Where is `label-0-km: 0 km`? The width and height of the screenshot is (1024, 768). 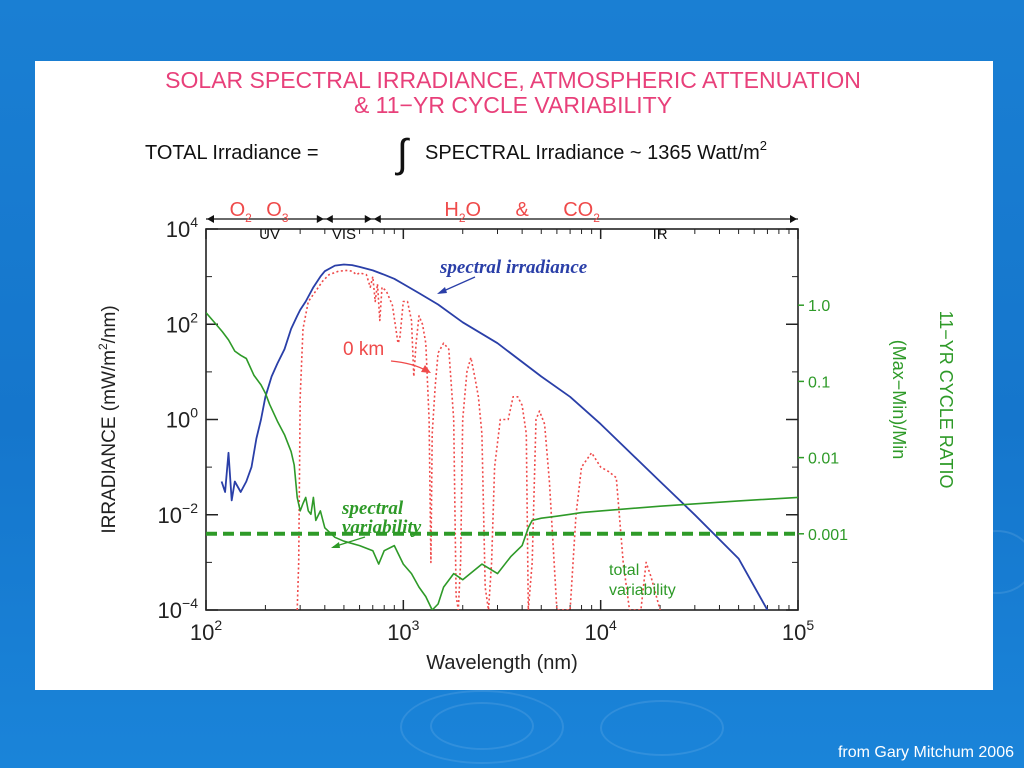
label-0-km: 0 km is located at coordinates (363, 349).